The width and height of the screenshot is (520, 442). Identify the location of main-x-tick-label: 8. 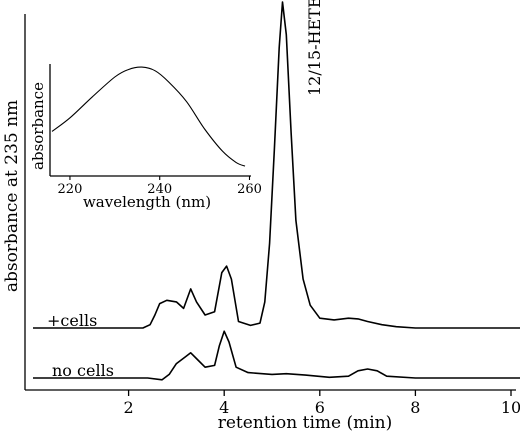
(415, 407).